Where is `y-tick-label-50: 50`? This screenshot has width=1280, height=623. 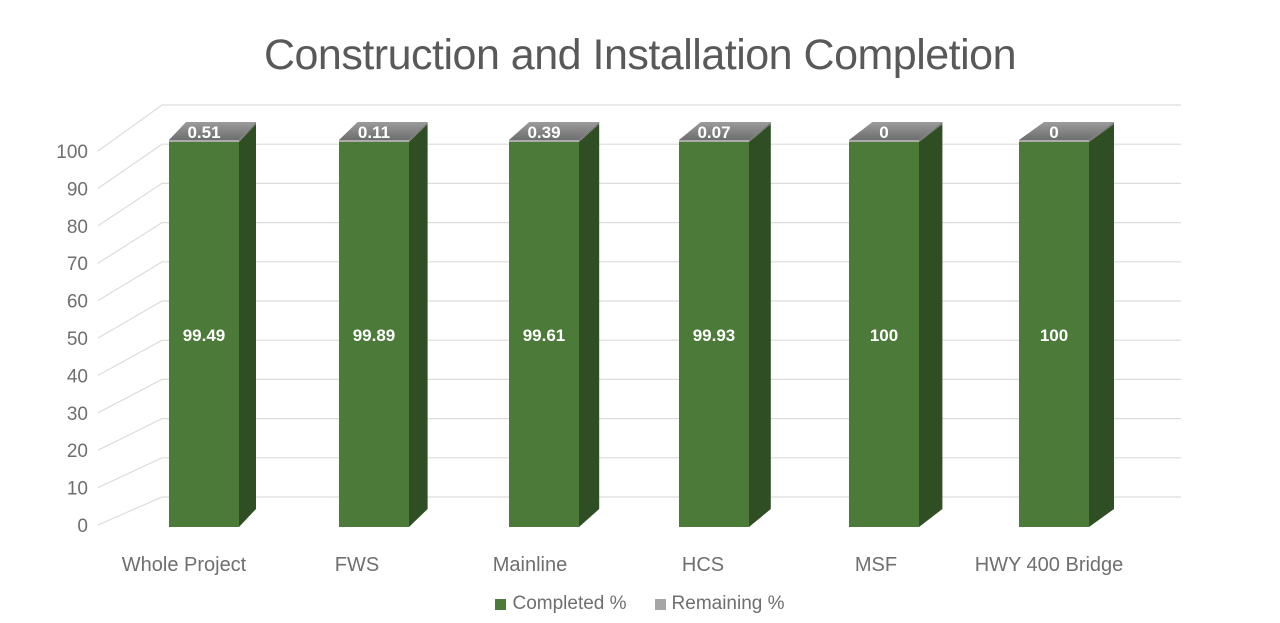 y-tick-label-50: 50 is located at coordinates (77, 339).